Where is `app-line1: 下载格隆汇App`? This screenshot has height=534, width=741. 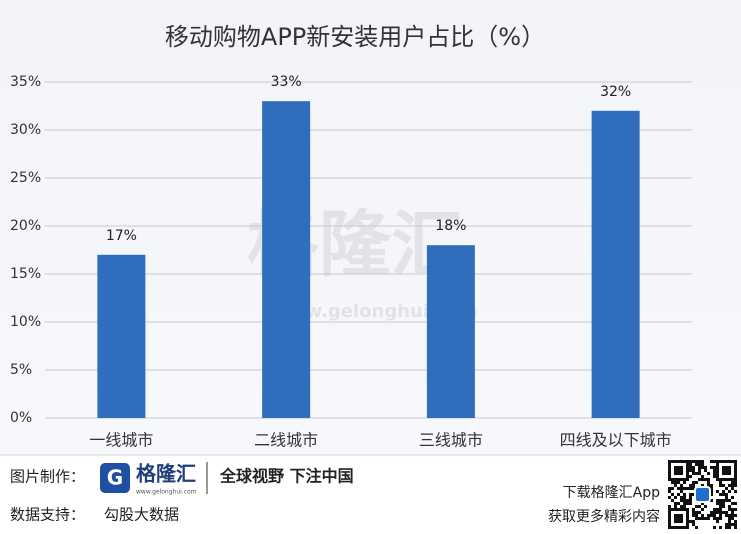 app-line1: 下载格隆汇App is located at coordinates (611, 493).